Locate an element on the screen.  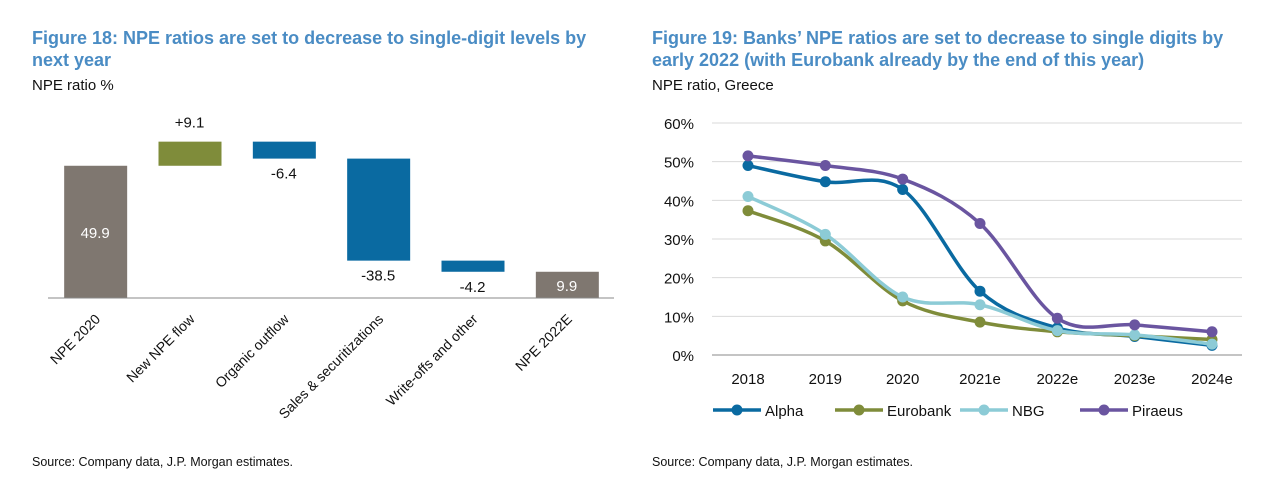
y-tick-label: 0% is located at coordinates (683, 356).